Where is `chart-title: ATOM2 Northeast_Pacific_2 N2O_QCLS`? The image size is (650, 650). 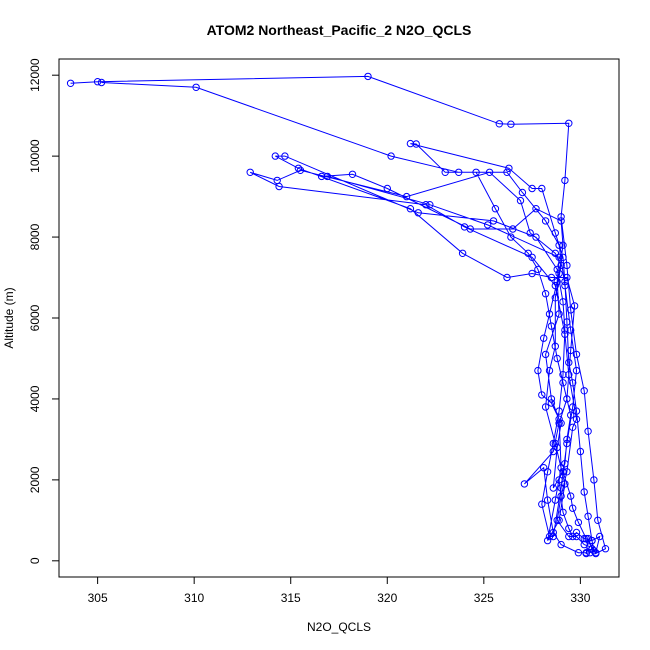 chart-title: ATOM2 Northeast_Pacific_2 N2O_QCLS is located at coordinates (339, 30).